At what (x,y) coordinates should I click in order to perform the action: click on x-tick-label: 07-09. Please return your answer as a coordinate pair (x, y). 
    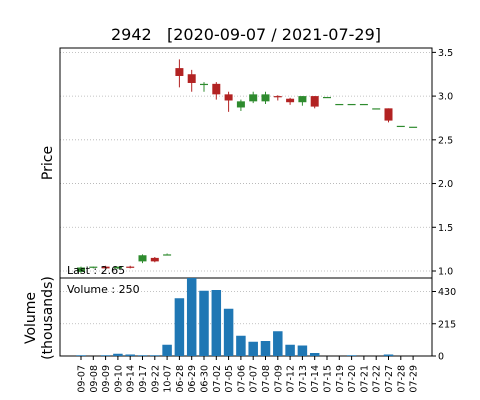
    Looking at the image, I should click on (278, 379).